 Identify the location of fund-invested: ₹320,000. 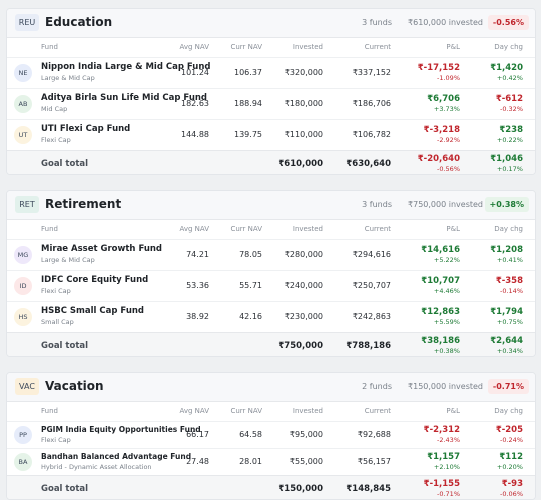
(303, 72).